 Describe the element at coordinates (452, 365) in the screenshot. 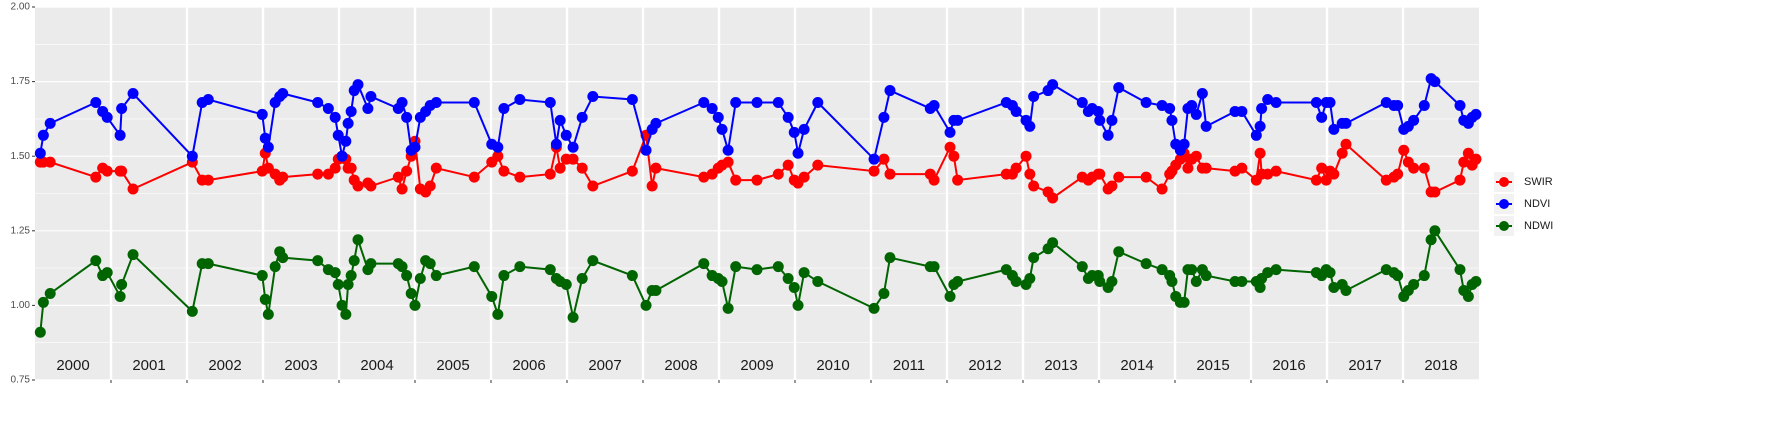

I see `year-label: 2005` at that location.